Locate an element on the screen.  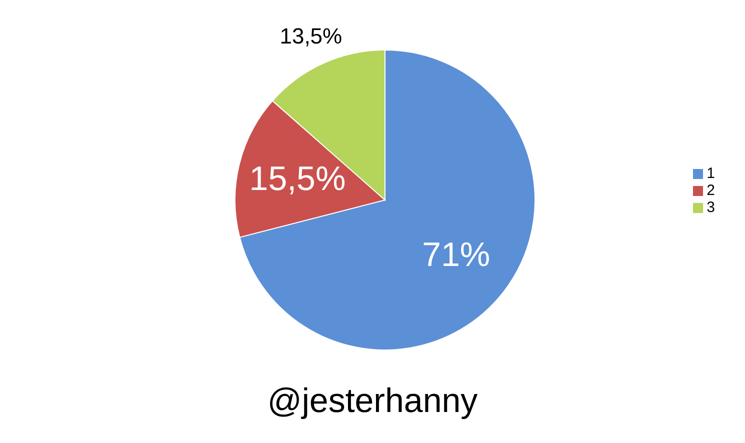
legend-label: 1 is located at coordinates (710, 173).